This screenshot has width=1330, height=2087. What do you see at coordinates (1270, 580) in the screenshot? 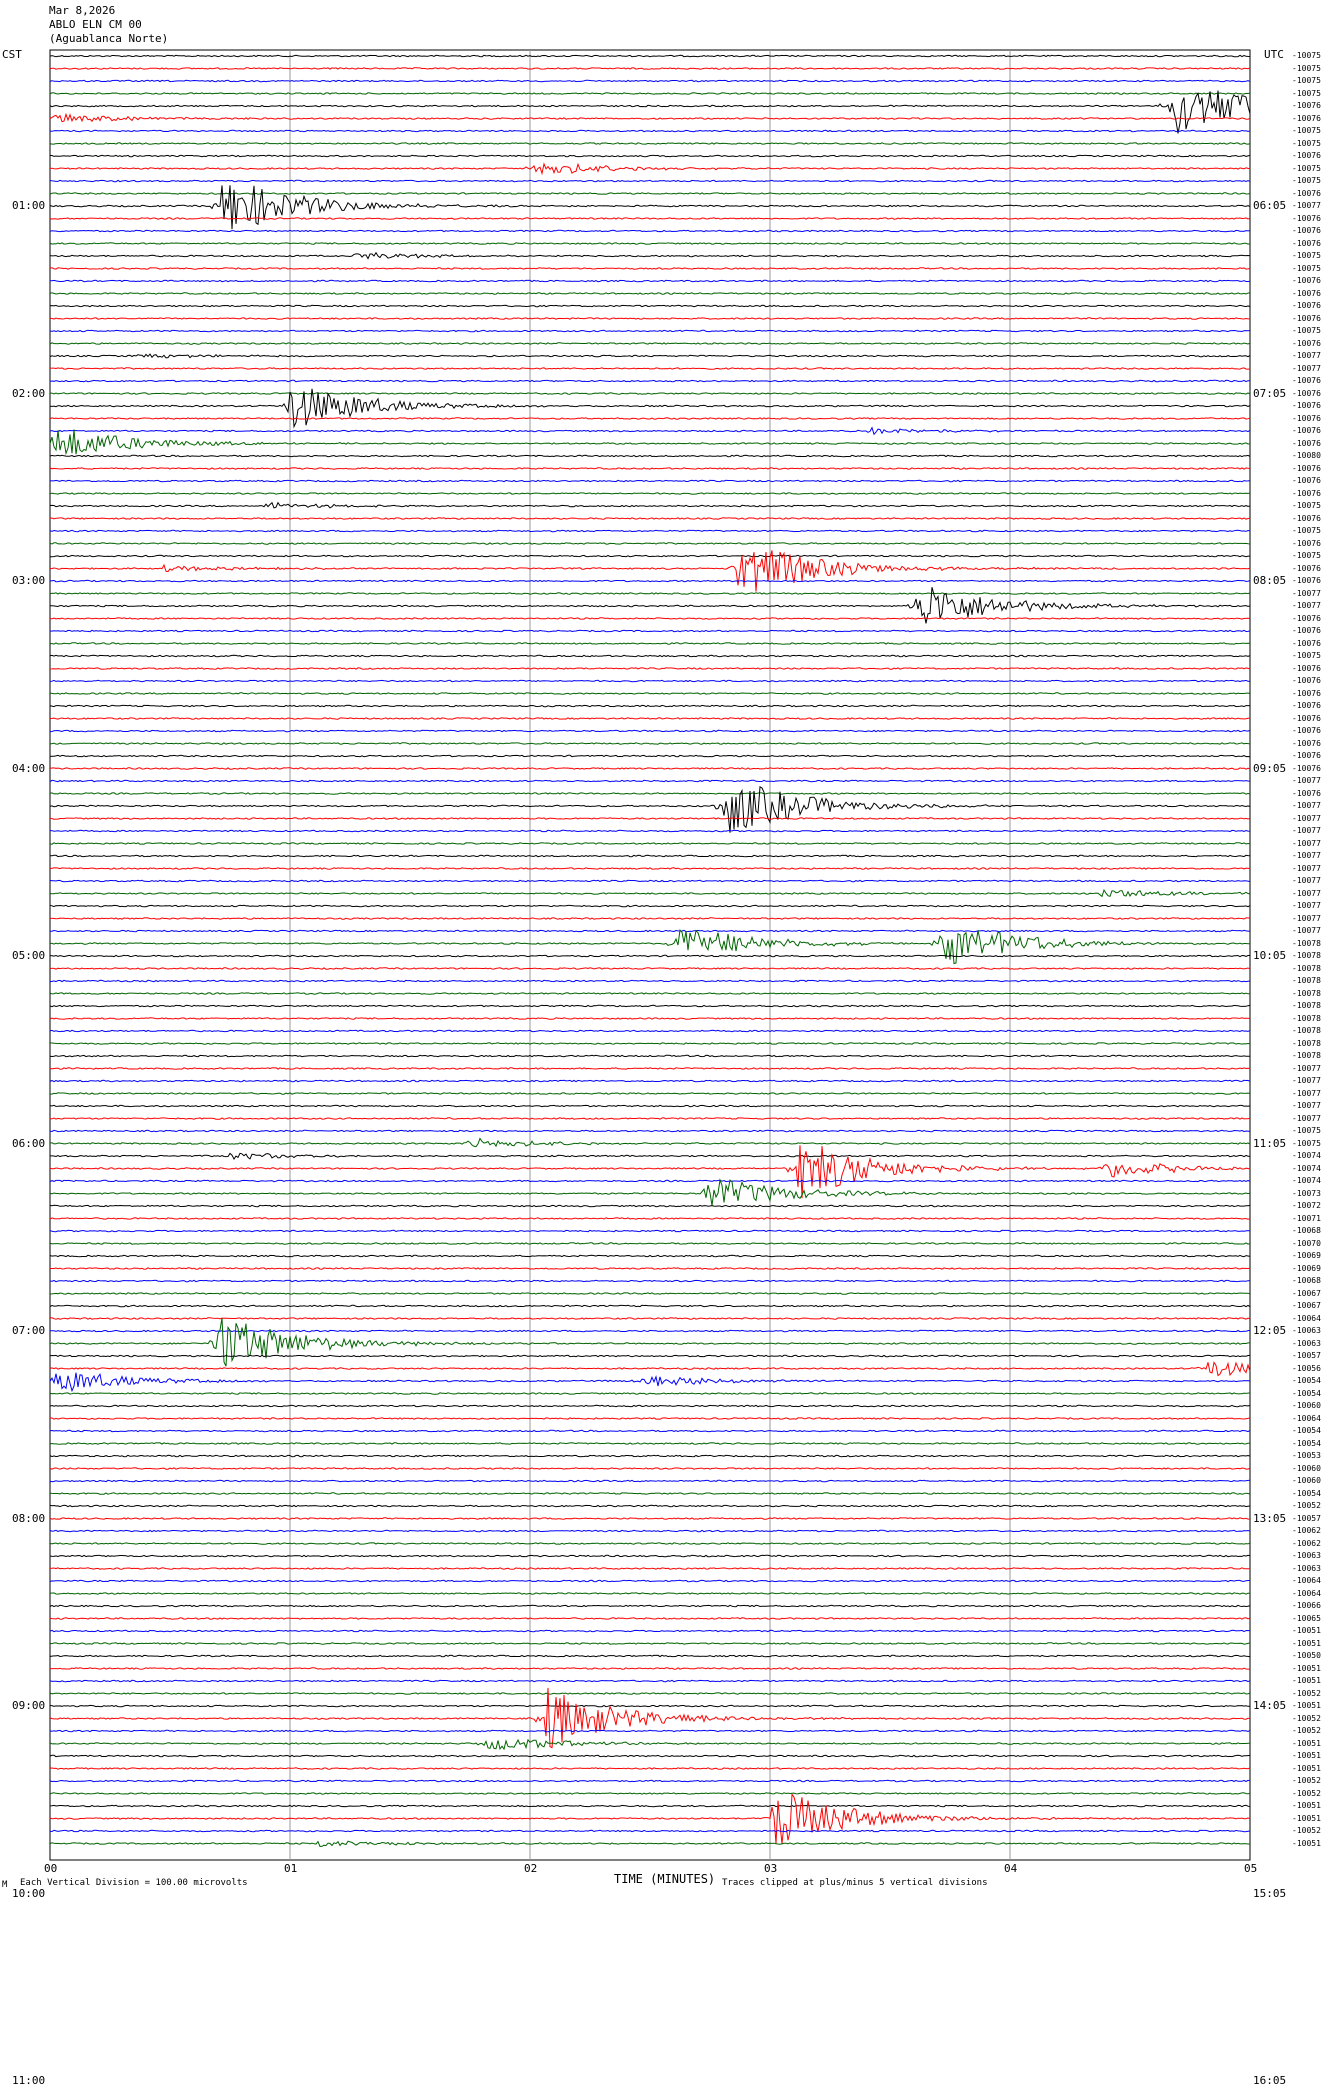
I see `right-hour-label: 08:05` at bounding box center [1270, 580].